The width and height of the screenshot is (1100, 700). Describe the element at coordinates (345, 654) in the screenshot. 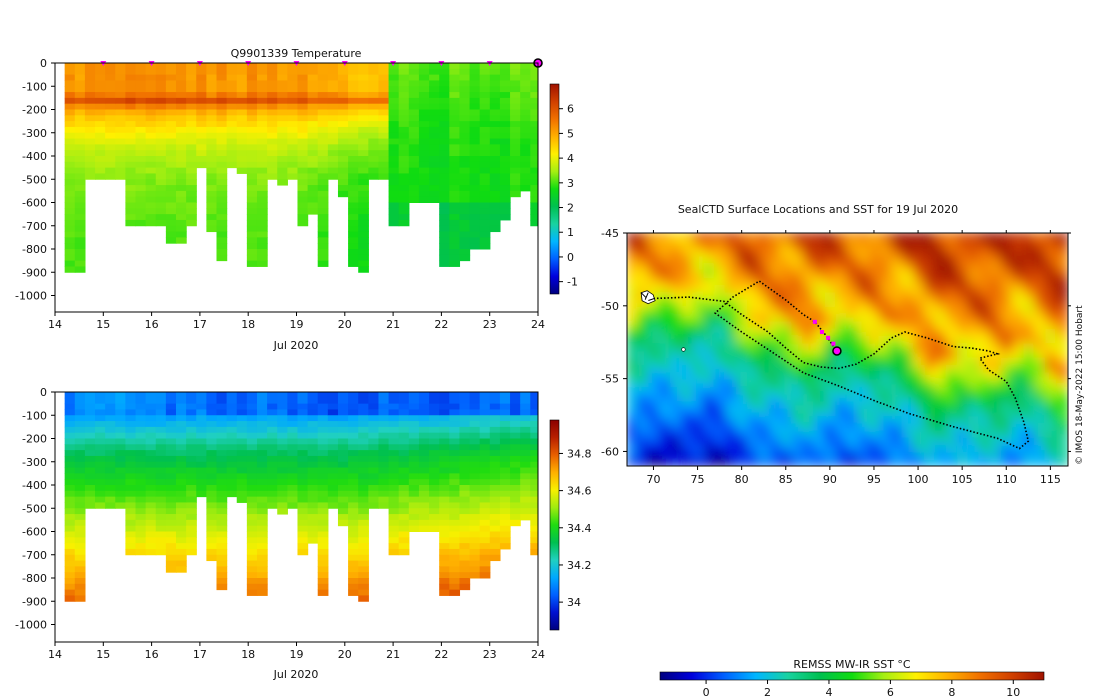

I see `x-tick-label: 20` at that location.